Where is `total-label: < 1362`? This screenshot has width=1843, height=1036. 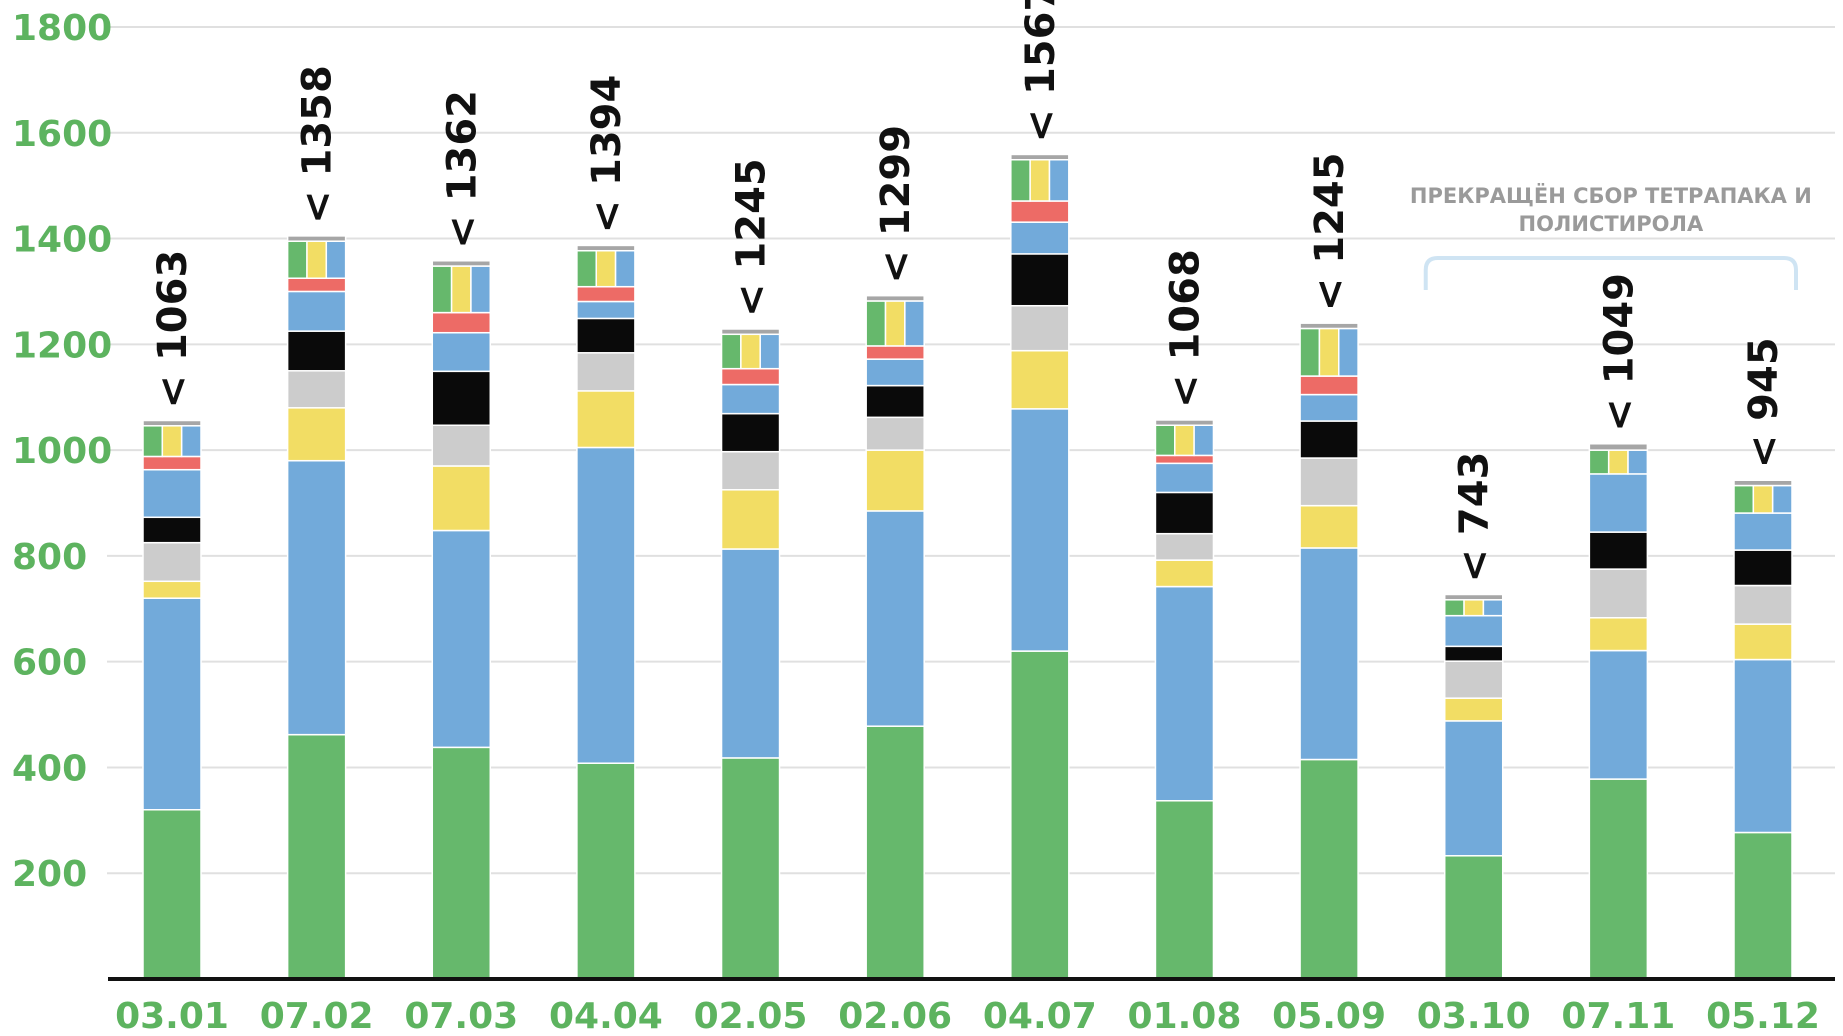 total-label: < 1362 is located at coordinates (462, 169).